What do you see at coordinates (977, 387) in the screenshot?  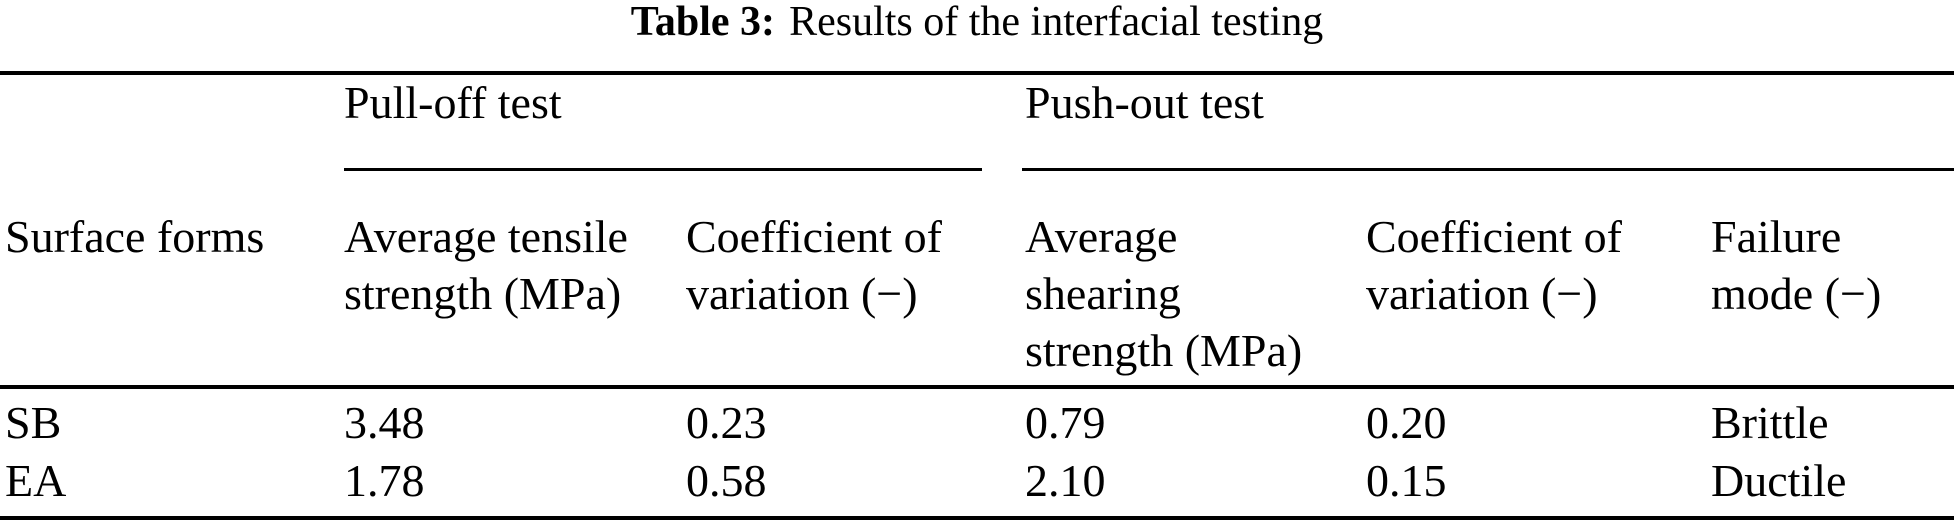 I see `header-bottom-rule` at bounding box center [977, 387].